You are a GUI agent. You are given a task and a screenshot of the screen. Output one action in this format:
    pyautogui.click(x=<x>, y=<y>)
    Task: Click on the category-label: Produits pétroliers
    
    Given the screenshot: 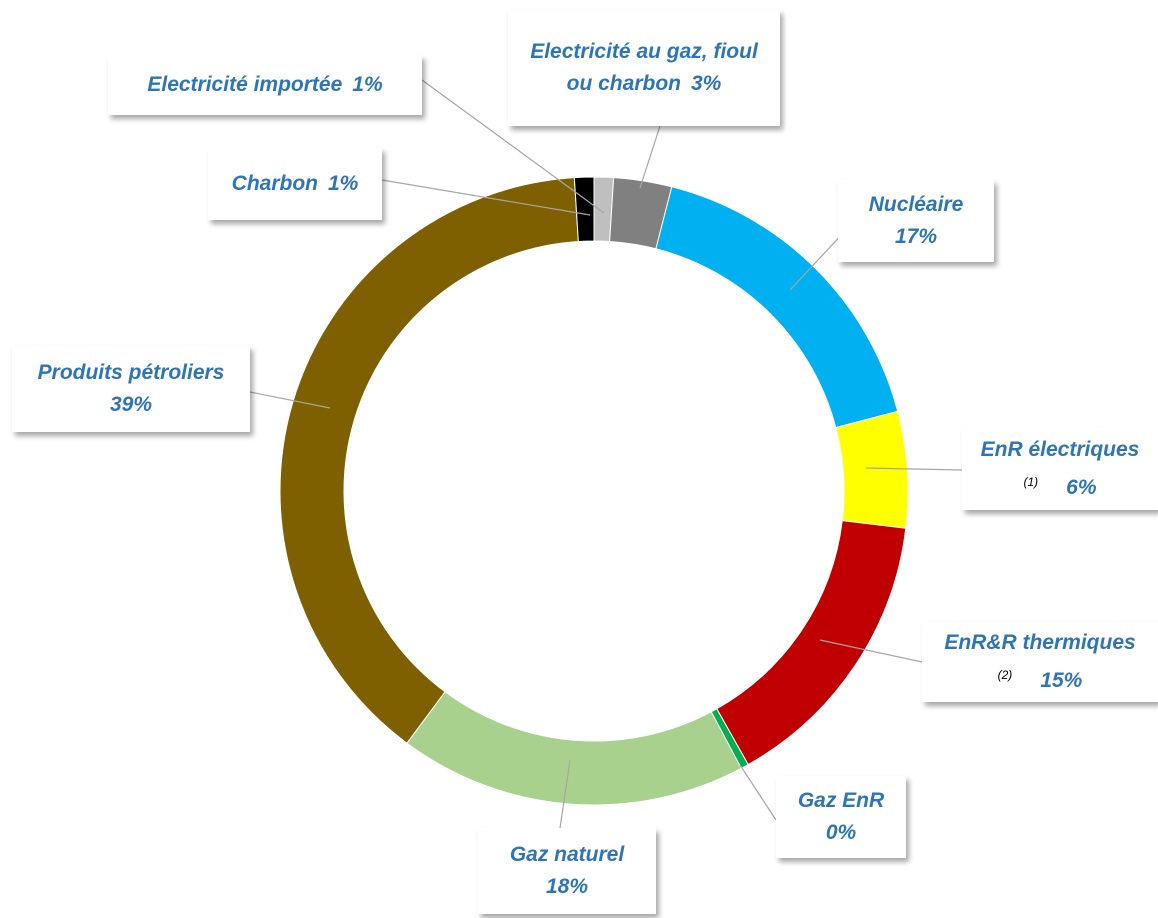 What is the action you would take?
    pyautogui.click(x=131, y=372)
    